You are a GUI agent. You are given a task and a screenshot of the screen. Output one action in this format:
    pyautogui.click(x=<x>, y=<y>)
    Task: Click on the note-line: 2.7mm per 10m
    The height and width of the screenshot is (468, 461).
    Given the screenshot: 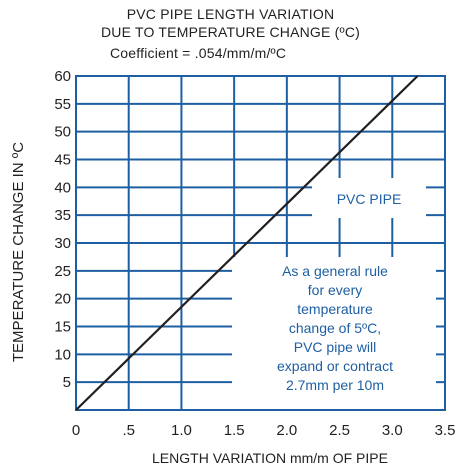 What is the action you would take?
    pyautogui.click(x=335, y=385)
    